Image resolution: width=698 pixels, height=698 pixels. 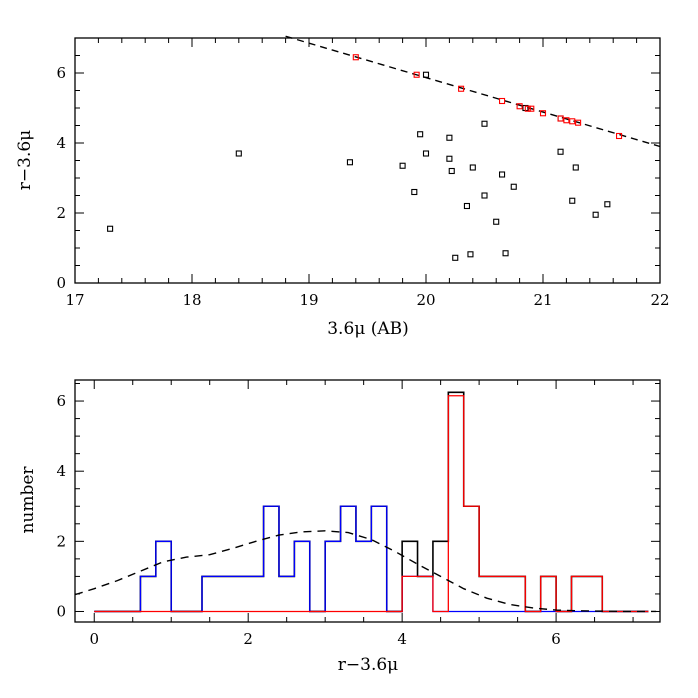 What do you see at coordinates (368, 665) in the screenshot?
I see `histogram-x-axis-label: r−3.6μ` at bounding box center [368, 665].